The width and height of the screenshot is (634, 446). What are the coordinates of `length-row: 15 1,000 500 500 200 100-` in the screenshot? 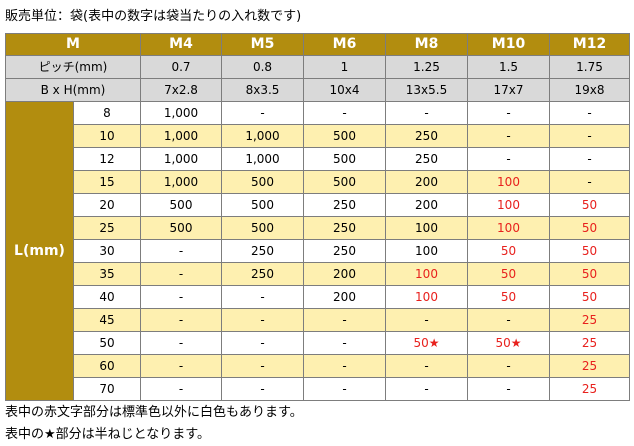 It's located at (318, 182).